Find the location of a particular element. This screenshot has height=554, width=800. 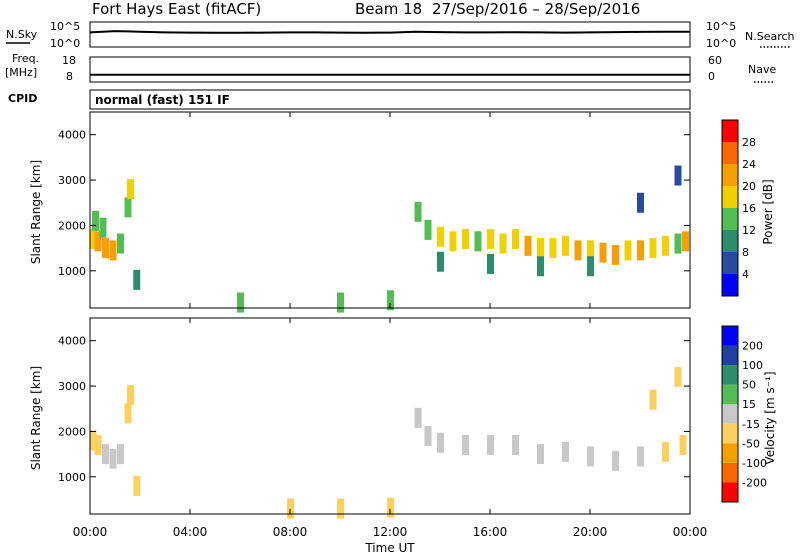

power-ylabel: Slant Range [km] is located at coordinates (36, 212).